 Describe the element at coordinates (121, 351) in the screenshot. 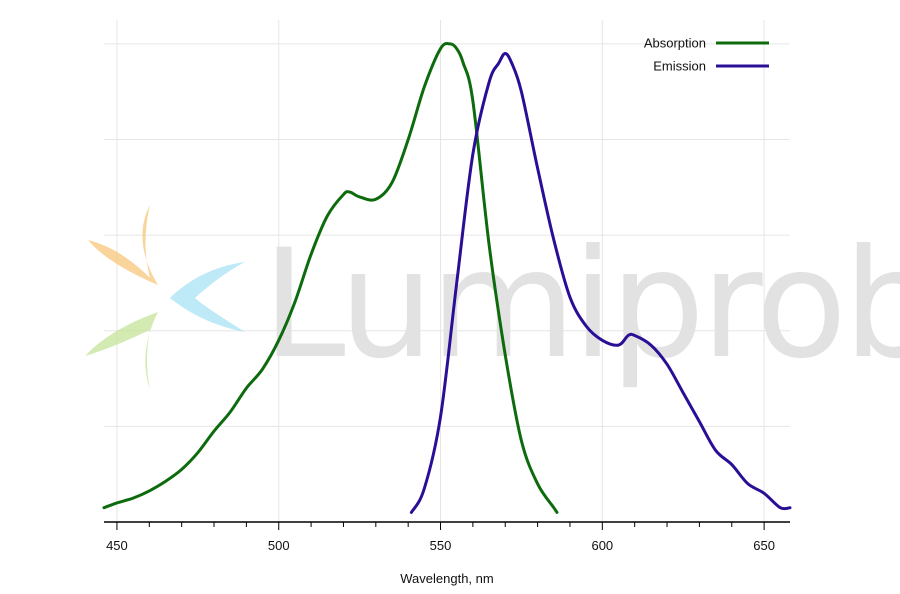

I see `logo-petal-green` at that location.